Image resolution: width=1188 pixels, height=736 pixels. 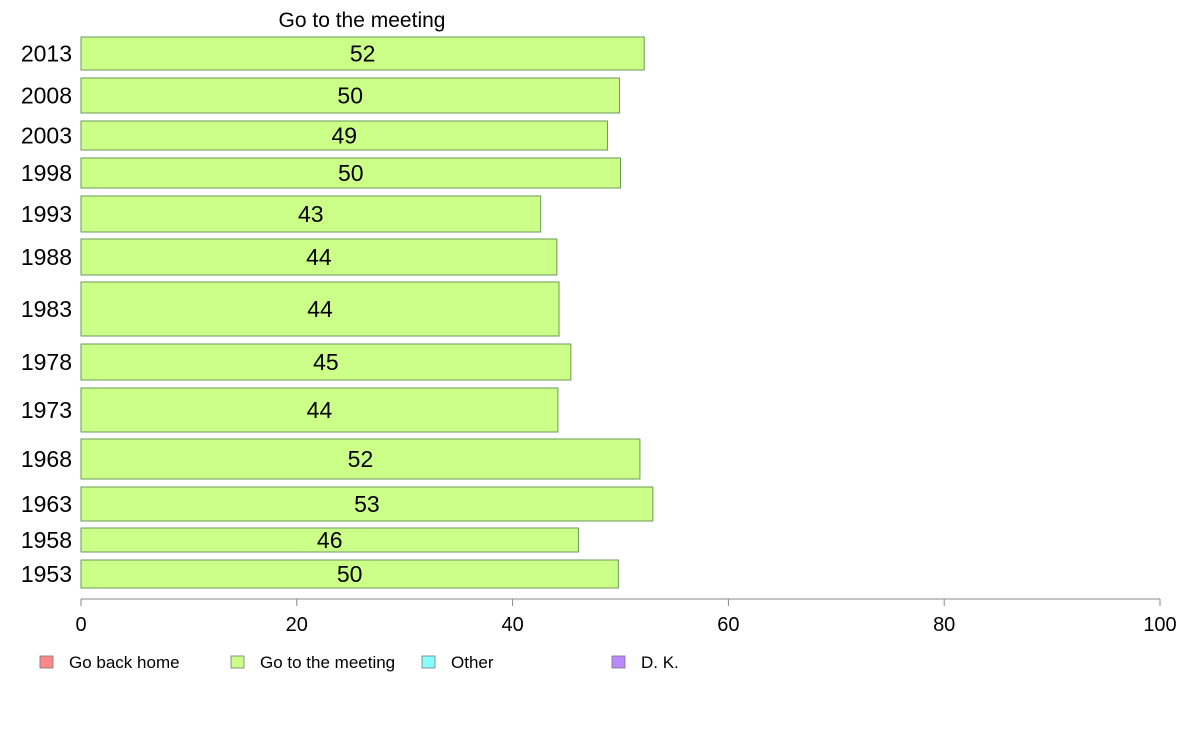 I want to click on category-label: 1988, so click(x=46, y=257).